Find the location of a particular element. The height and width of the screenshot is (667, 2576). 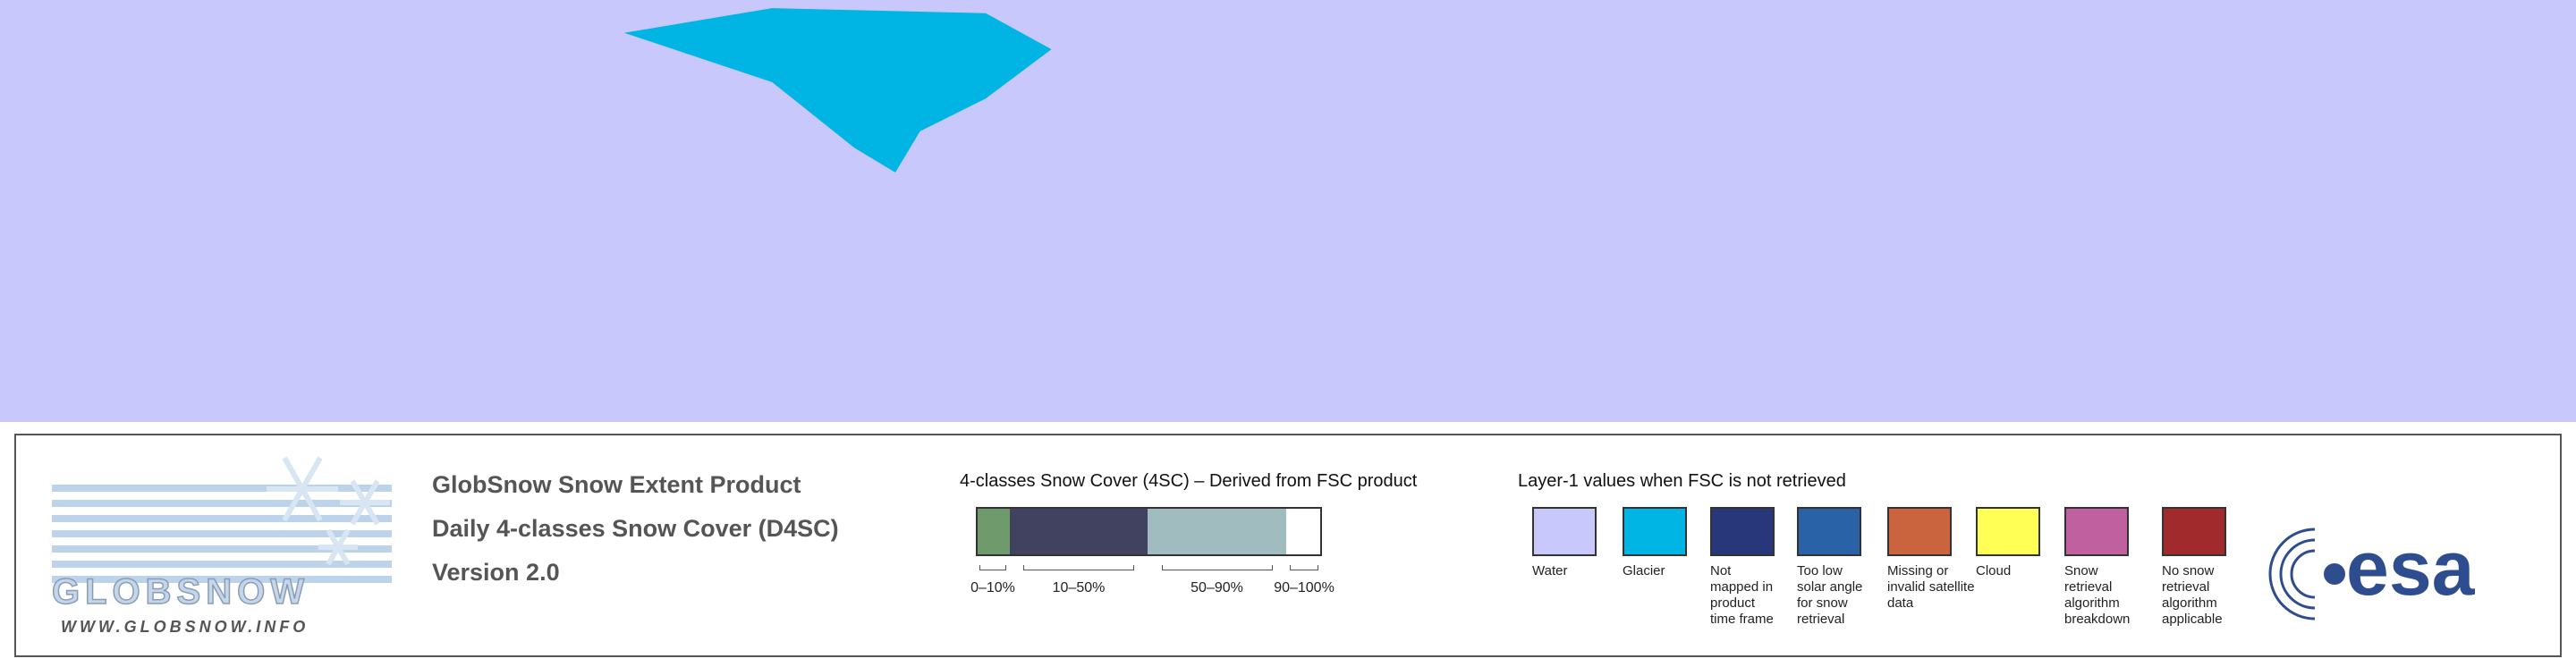

item-label: Too low solar angle for snow retrieval is located at coordinates (1830, 595).